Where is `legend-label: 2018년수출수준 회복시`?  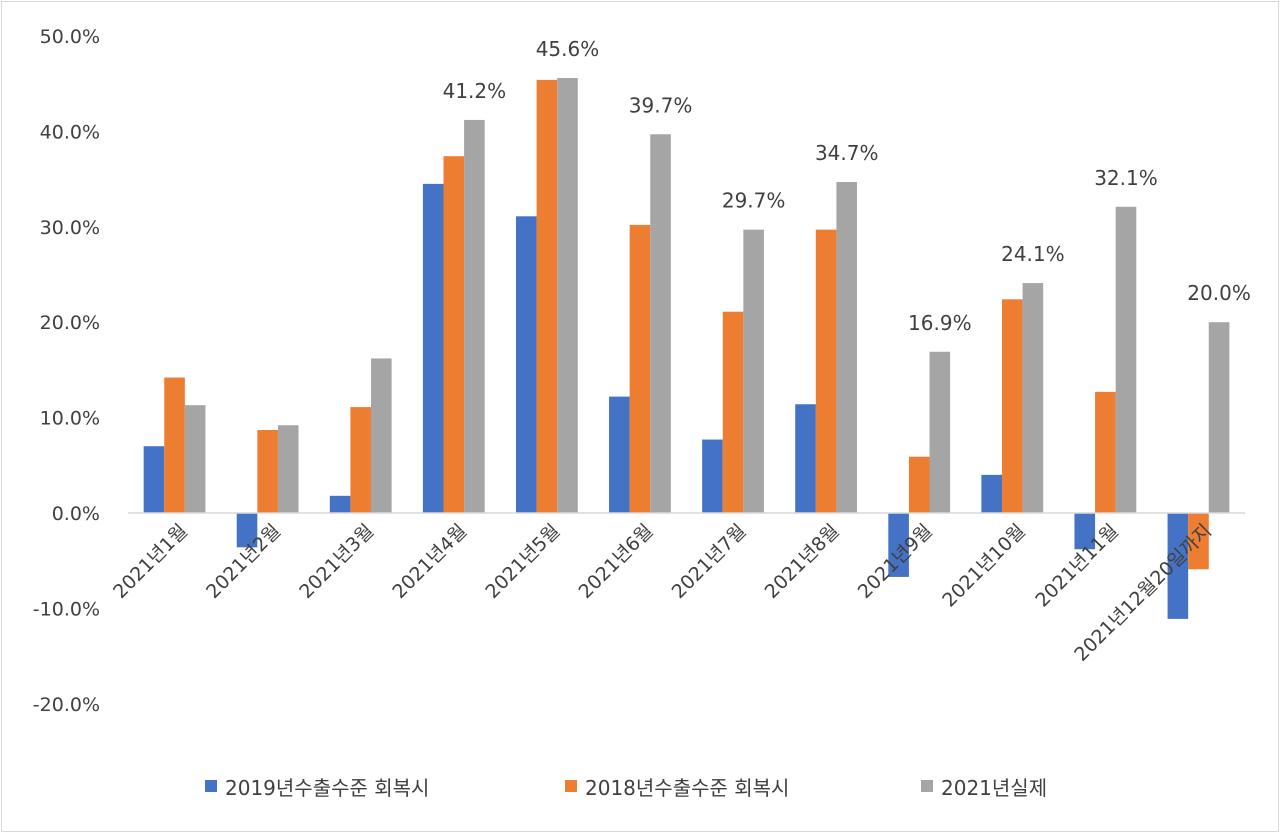
legend-label: 2018년수출수준 회복시 is located at coordinates (687, 788).